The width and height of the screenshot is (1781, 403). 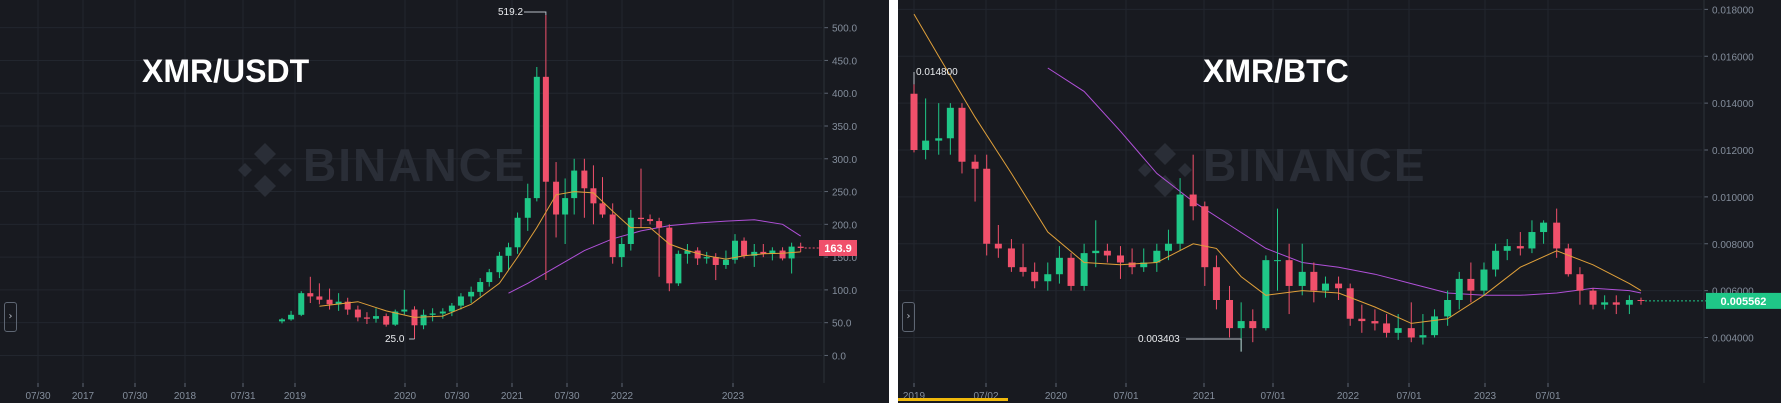 I want to click on x-tick-label: 2022, so click(x=622, y=396).